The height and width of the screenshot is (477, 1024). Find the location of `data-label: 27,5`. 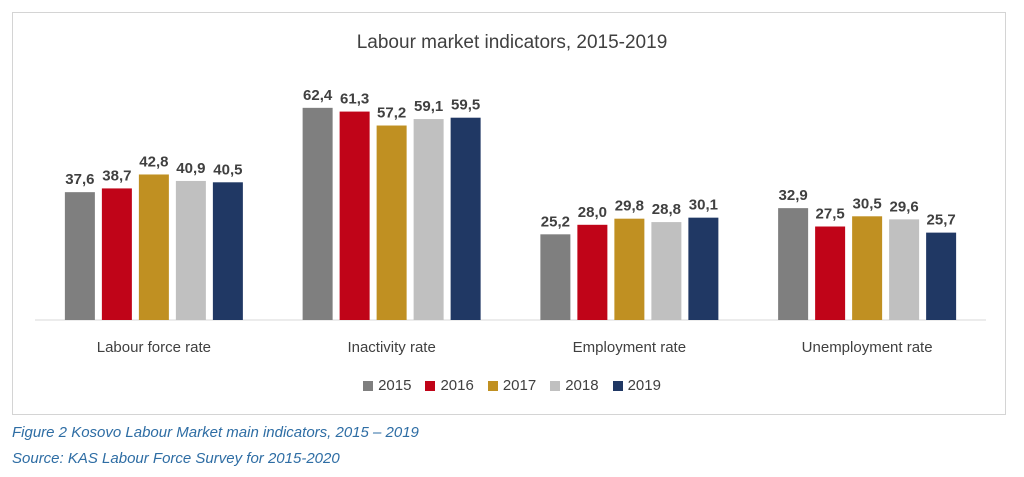

data-label: 27,5 is located at coordinates (830, 214).